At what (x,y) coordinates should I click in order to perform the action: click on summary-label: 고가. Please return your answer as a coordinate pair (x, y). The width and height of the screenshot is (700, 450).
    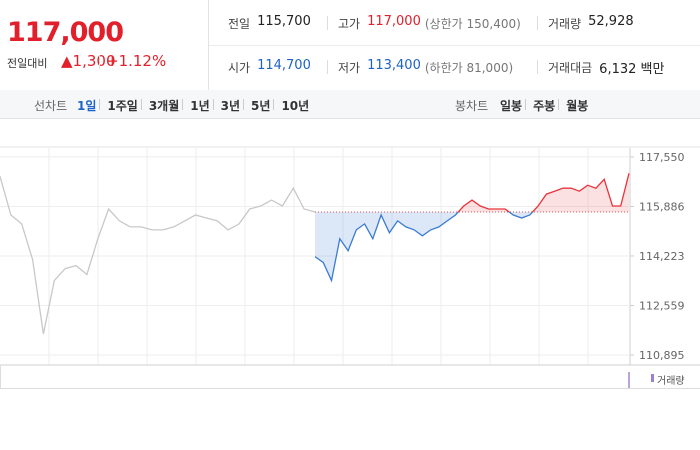
    Looking at the image, I should click on (349, 24).